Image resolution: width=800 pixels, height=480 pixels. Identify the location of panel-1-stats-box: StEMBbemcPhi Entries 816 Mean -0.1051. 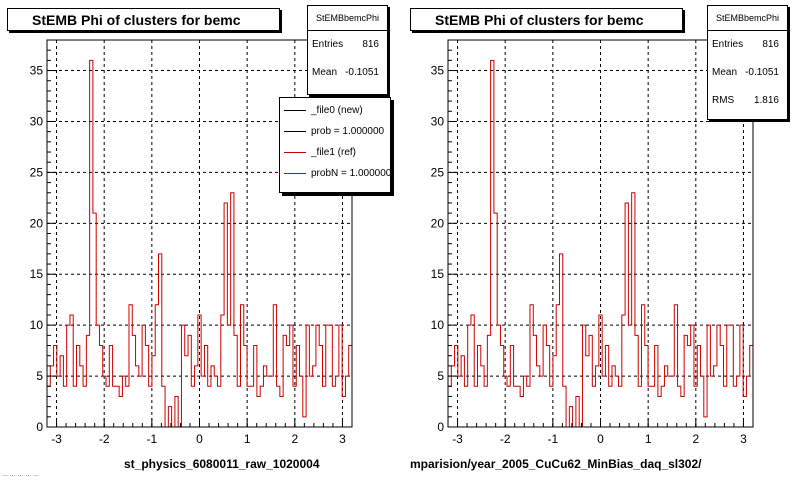
(347, 50).